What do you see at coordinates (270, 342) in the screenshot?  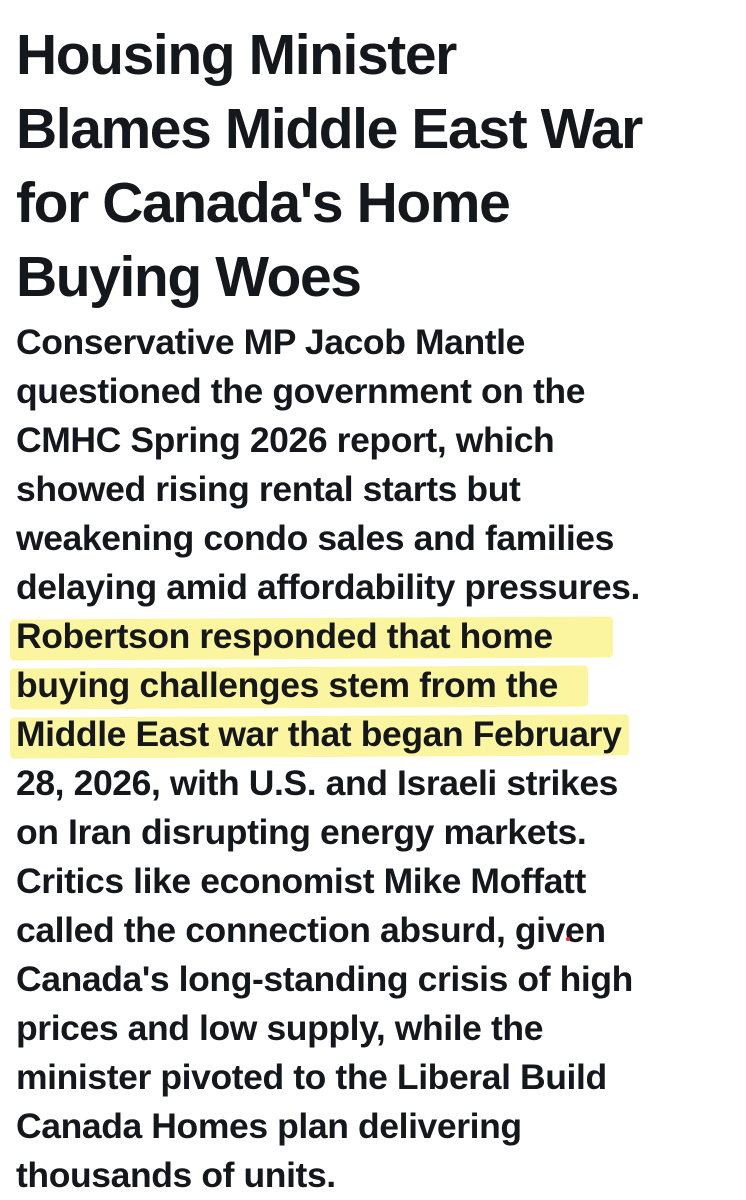 I see `body-line: Conservative MP Jacob Mantle` at bounding box center [270, 342].